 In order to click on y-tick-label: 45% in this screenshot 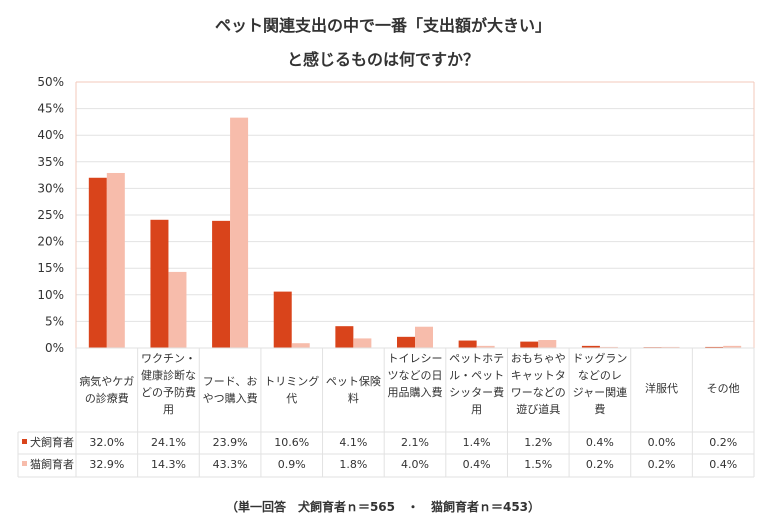, I will do `click(50, 109)`.